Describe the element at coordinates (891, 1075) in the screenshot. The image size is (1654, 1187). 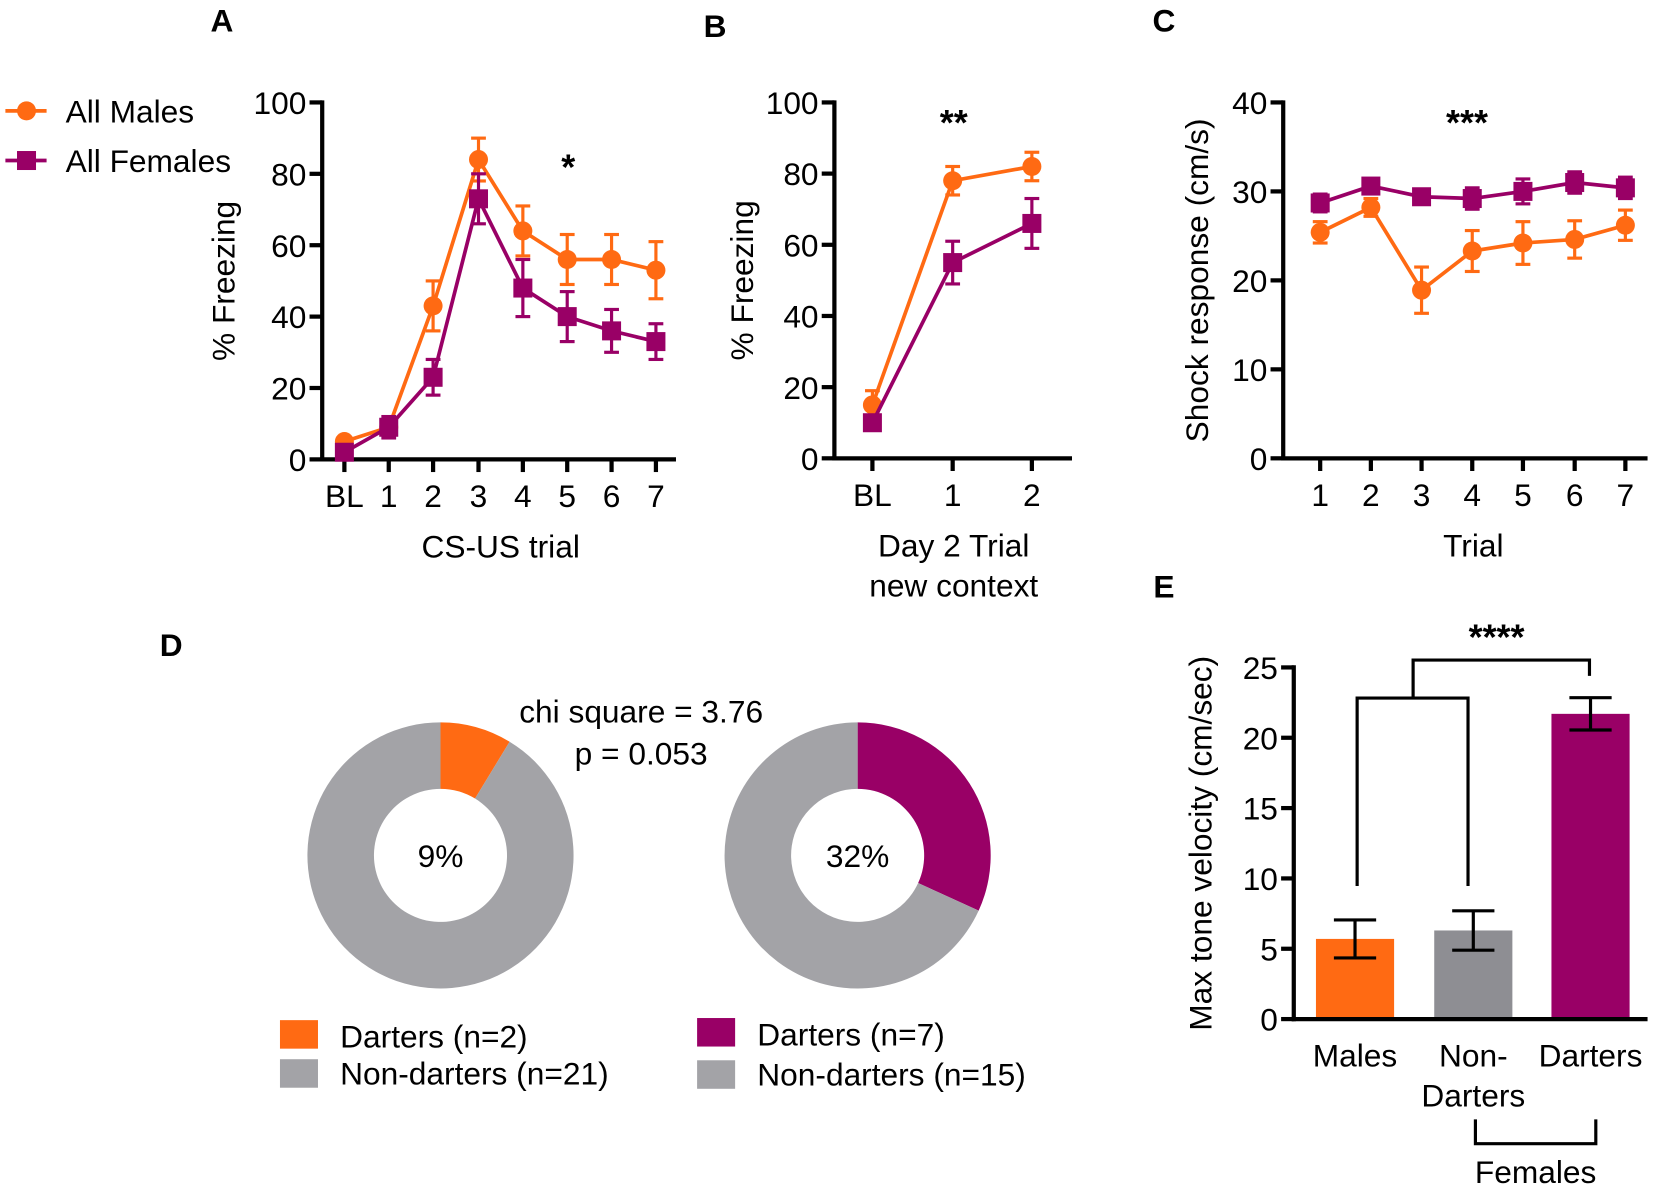
I see `legend-label-non-darters: Non-darters (n=15)` at that location.